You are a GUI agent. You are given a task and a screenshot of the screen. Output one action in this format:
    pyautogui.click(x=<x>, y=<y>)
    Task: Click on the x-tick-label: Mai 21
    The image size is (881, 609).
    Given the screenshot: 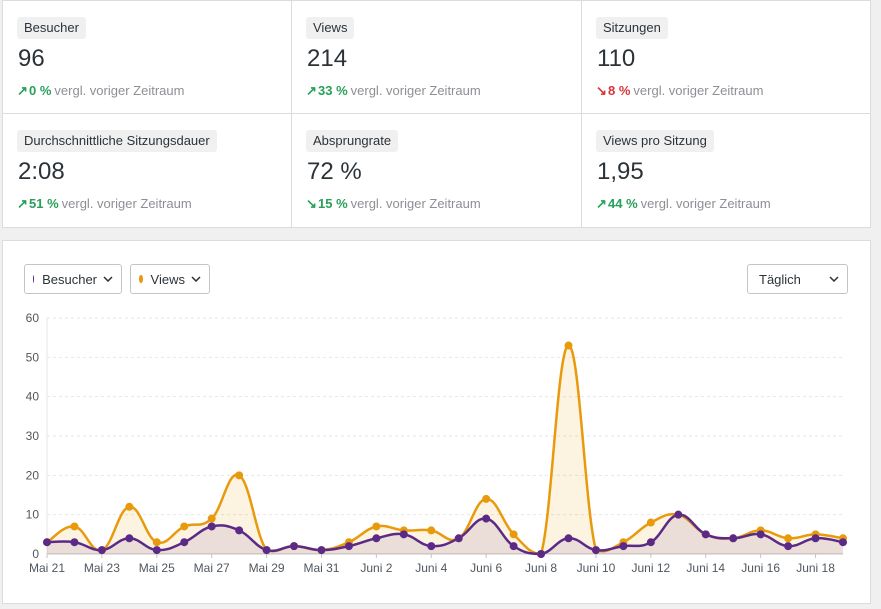 What is the action you would take?
    pyautogui.click(x=47, y=568)
    